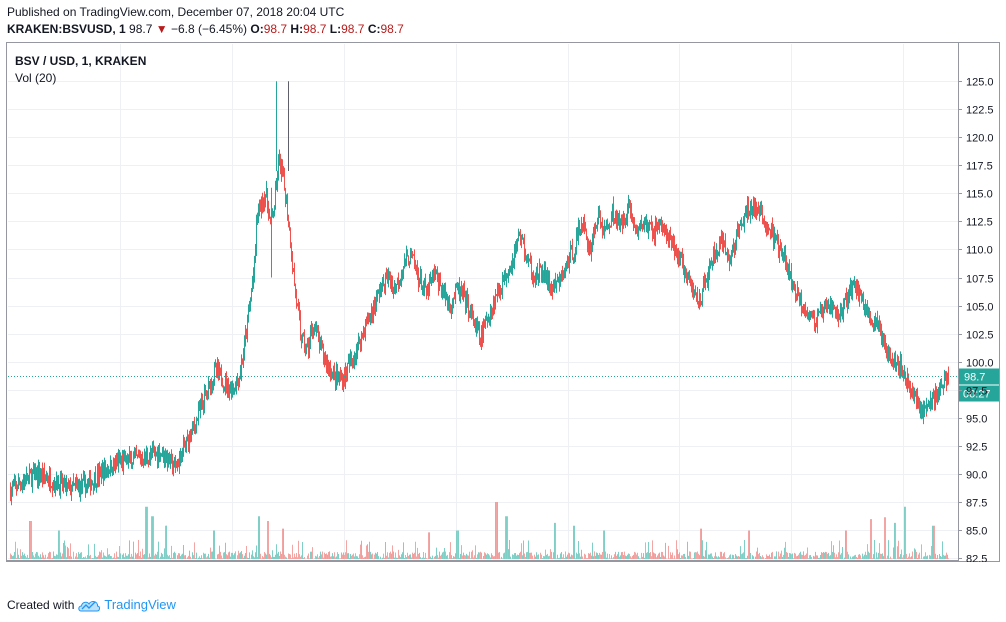  What do you see at coordinates (976, 558) in the screenshot?
I see `y-tick-label: 82.5` at bounding box center [976, 558].